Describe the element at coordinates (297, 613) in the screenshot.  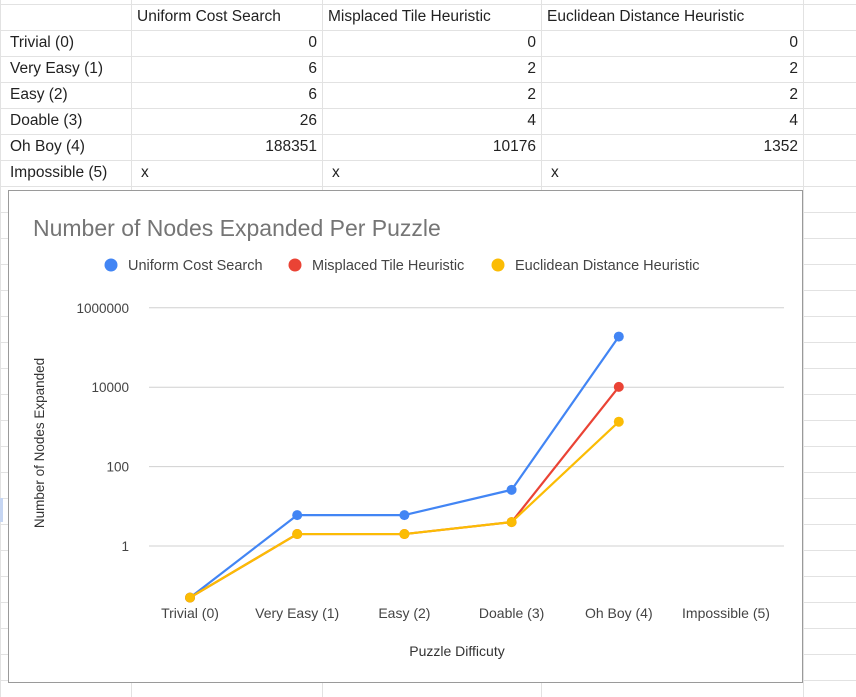
I see `x-tick-label: Very Easy (1)` at that location.